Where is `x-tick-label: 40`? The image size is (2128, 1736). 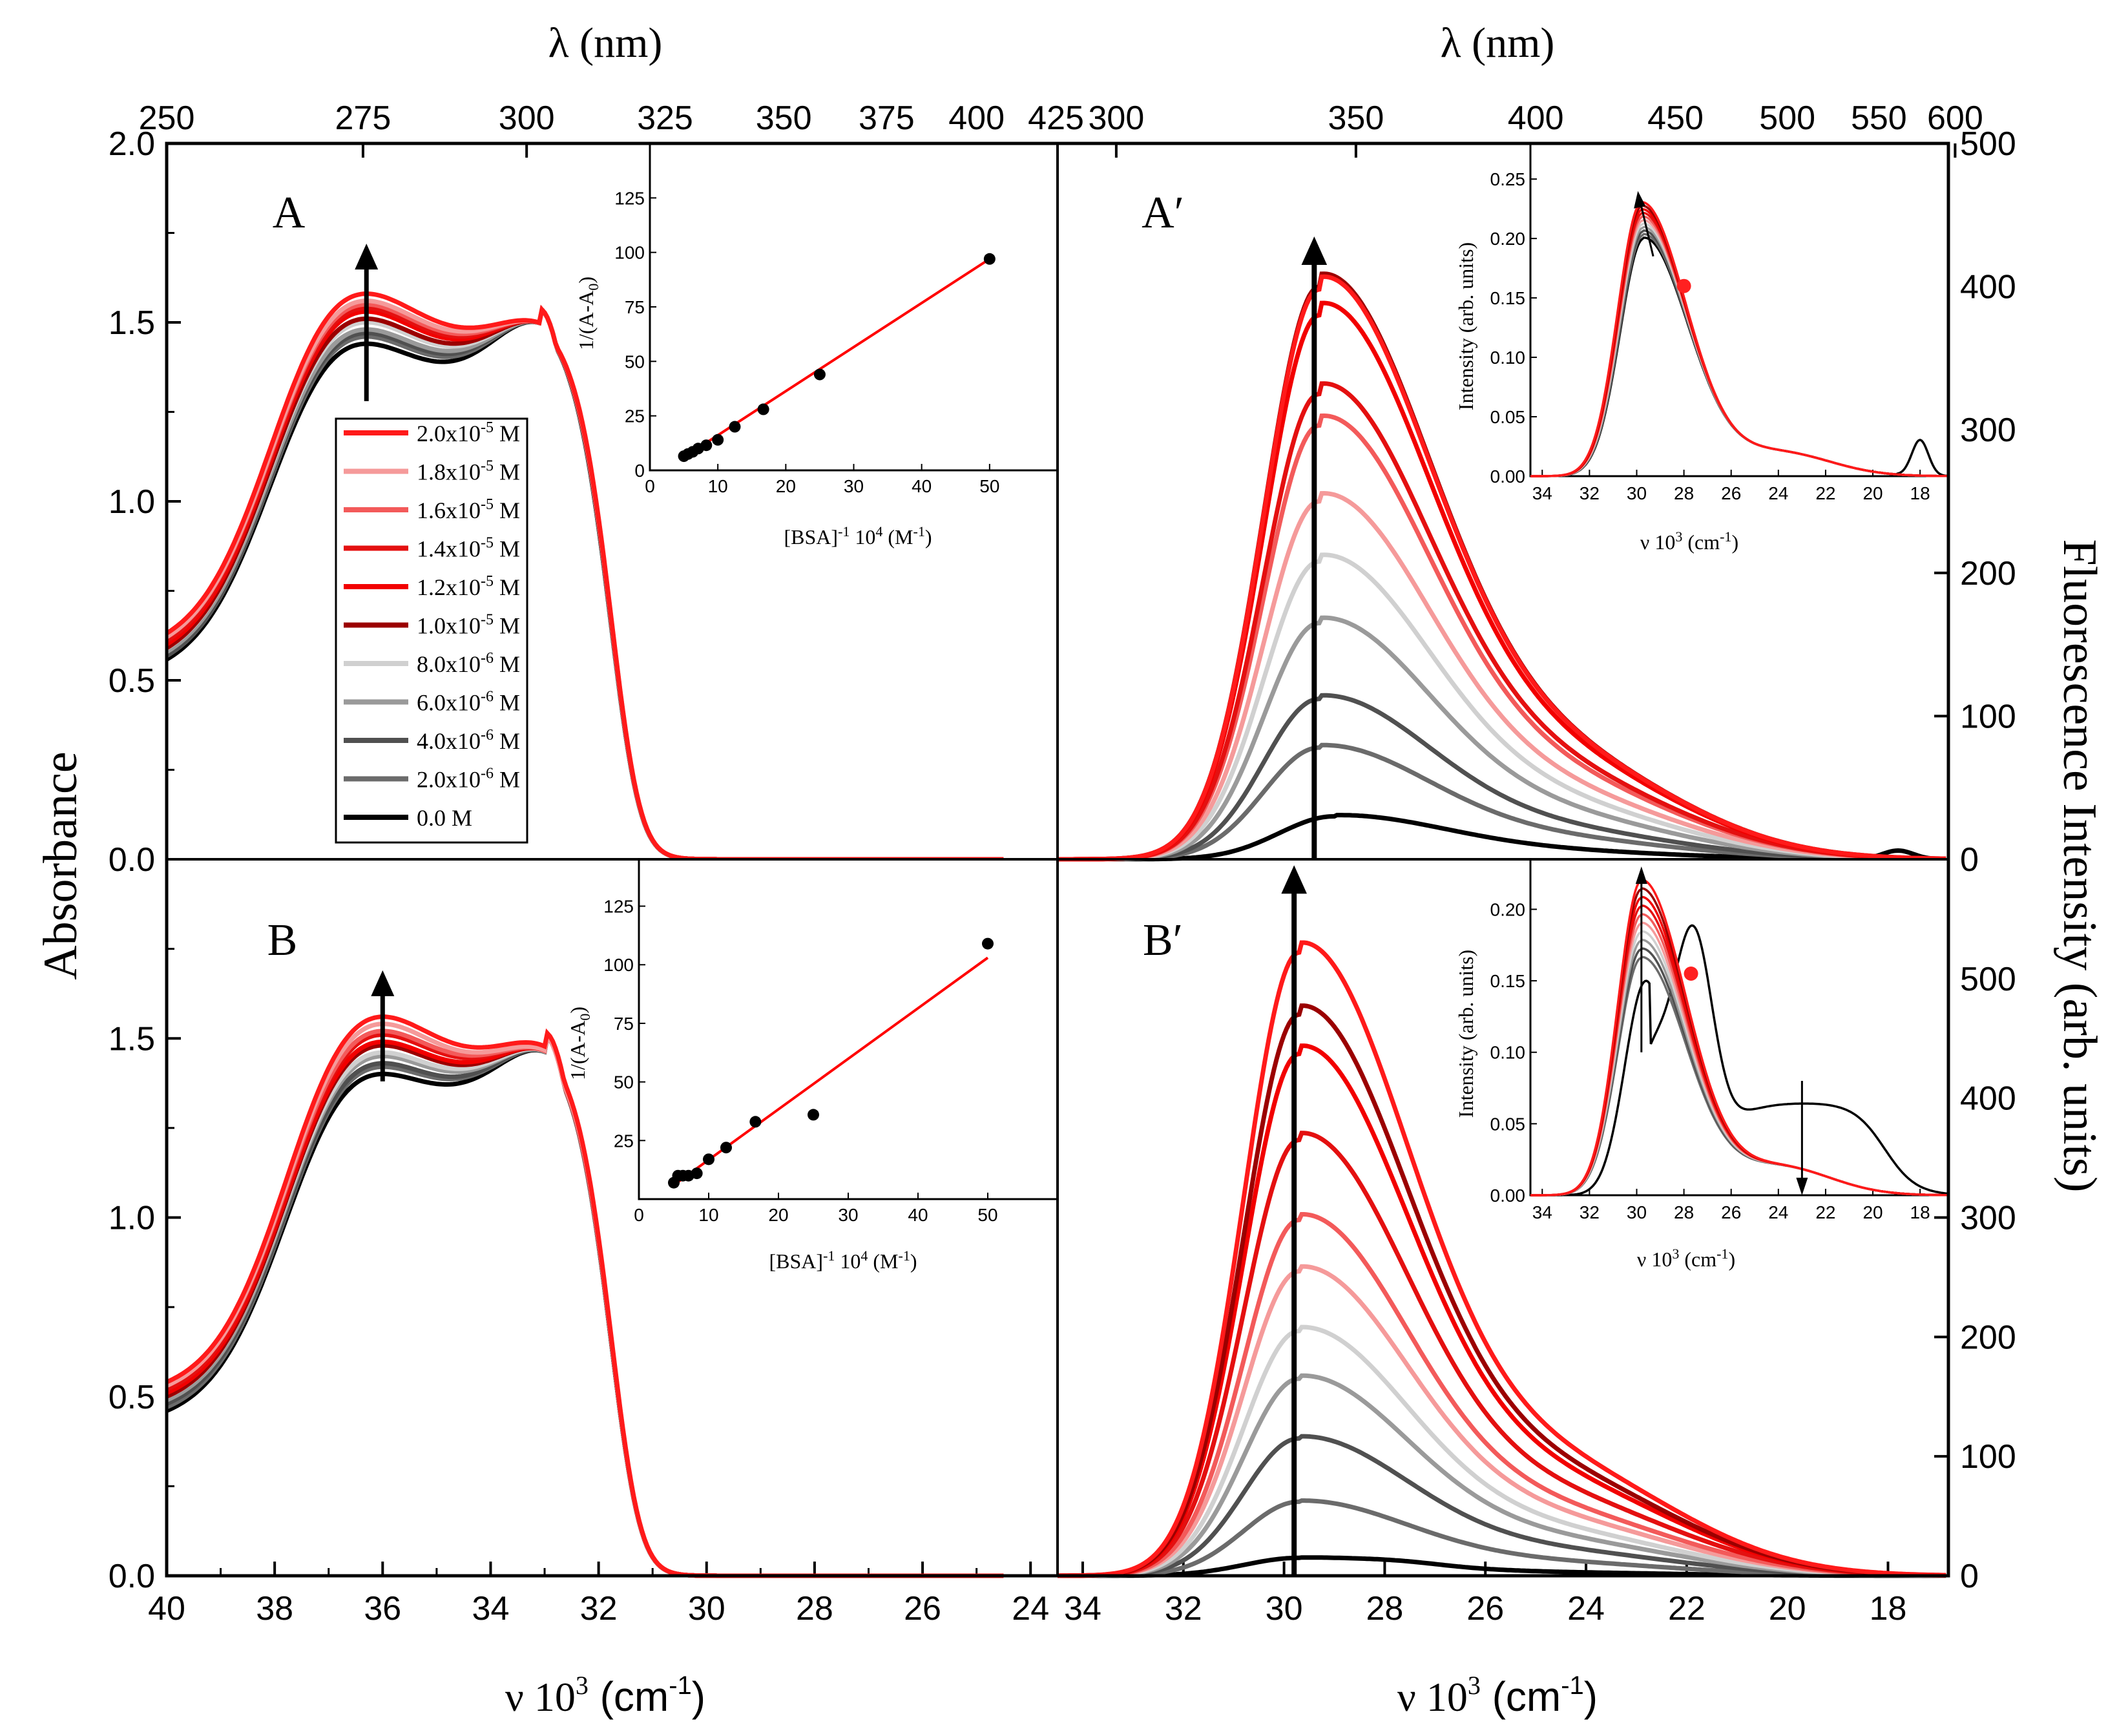
x-tick-label: 40 is located at coordinates (166, 1608).